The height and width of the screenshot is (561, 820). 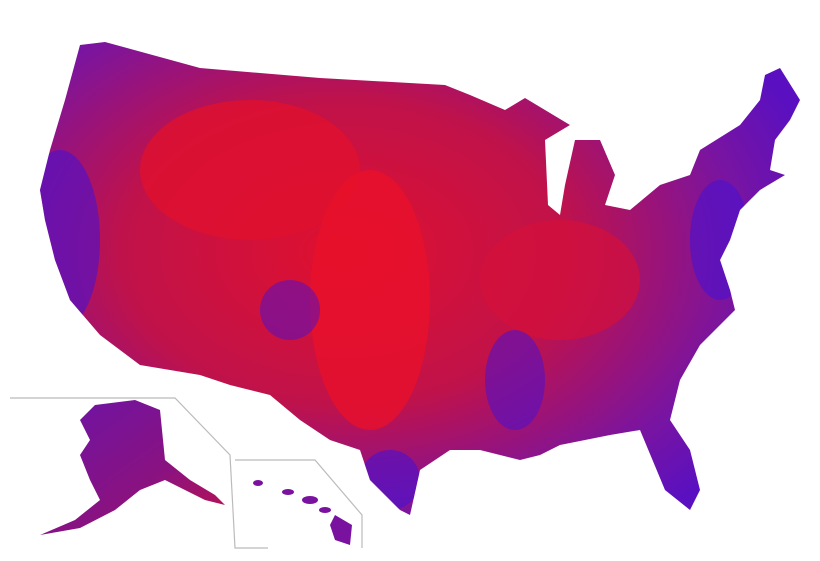 What do you see at coordinates (132, 467) in the screenshot?
I see `alaska` at bounding box center [132, 467].